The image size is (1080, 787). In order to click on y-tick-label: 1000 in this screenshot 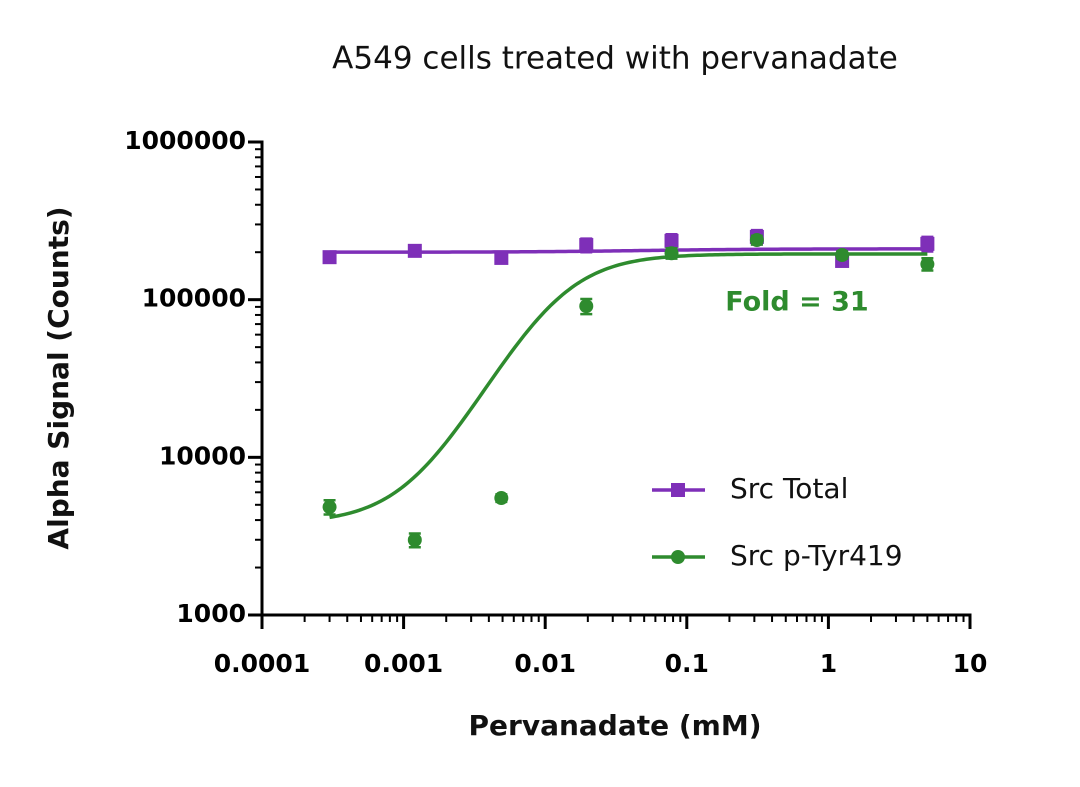, I will do `click(211, 613)`.